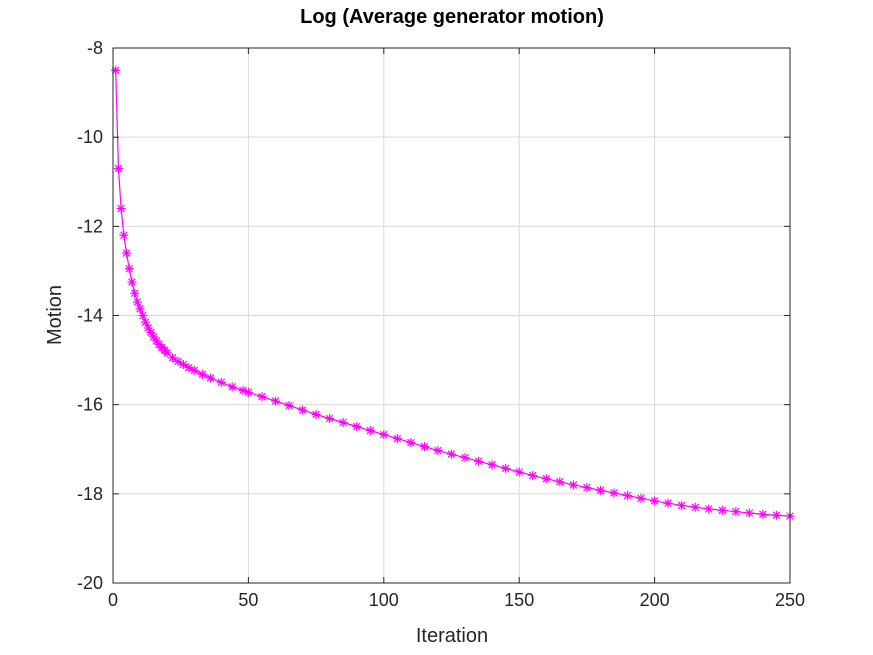 The image size is (873, 655). Describe the element at coordinates (95, 48) in the screenshot. I see `y-tick-label: -8` at that location.